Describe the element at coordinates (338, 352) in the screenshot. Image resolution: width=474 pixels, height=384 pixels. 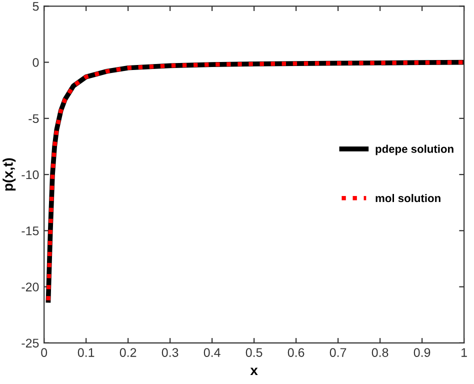
I see `x-tick-label: 0.7` at that location.